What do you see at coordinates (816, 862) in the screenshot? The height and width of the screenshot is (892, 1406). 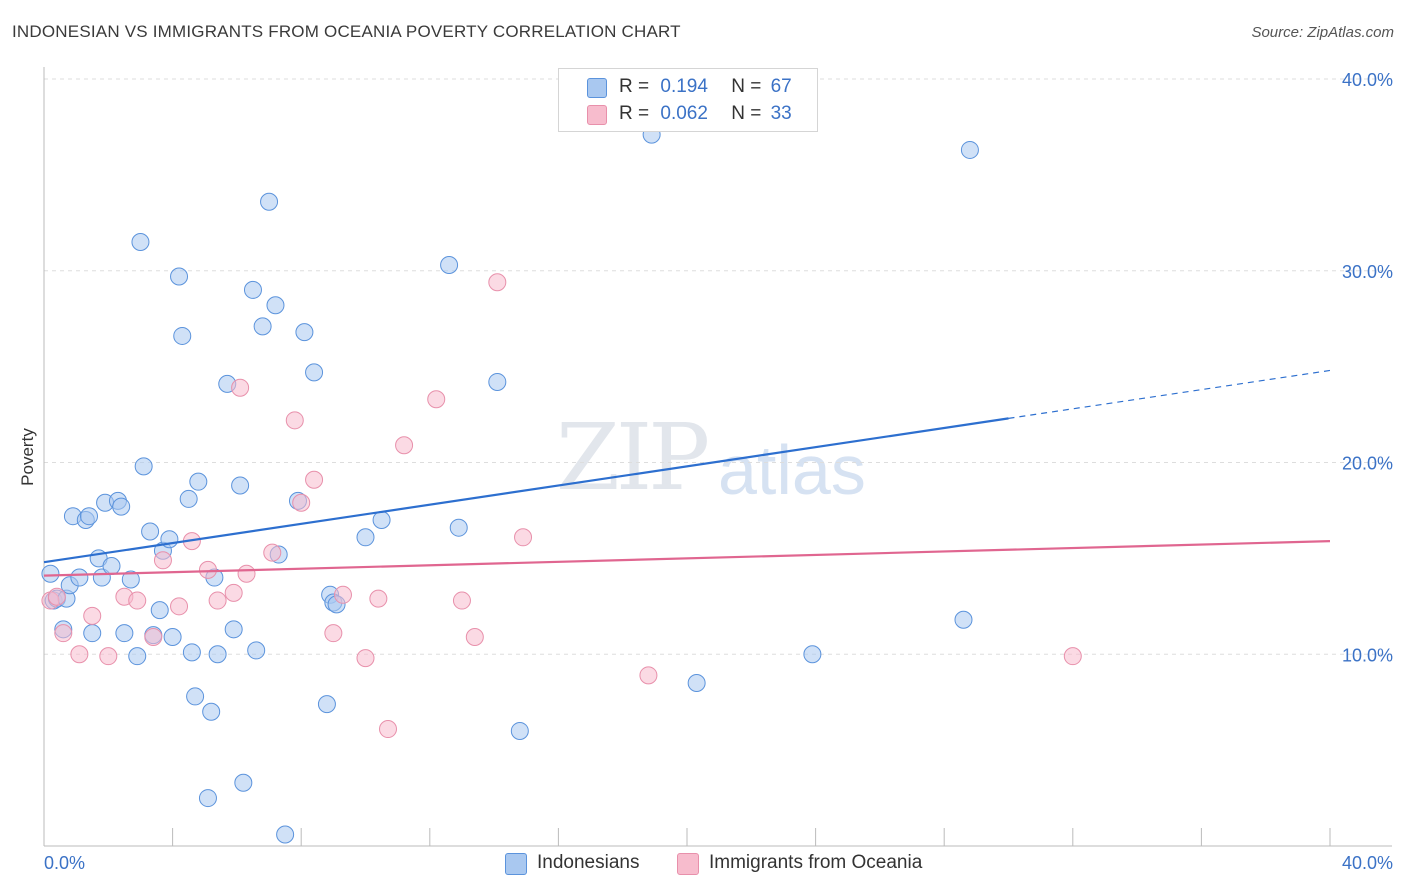 I see `bottom-legend-label: Immigrants from Oceania` at bounding box center [816, 862].